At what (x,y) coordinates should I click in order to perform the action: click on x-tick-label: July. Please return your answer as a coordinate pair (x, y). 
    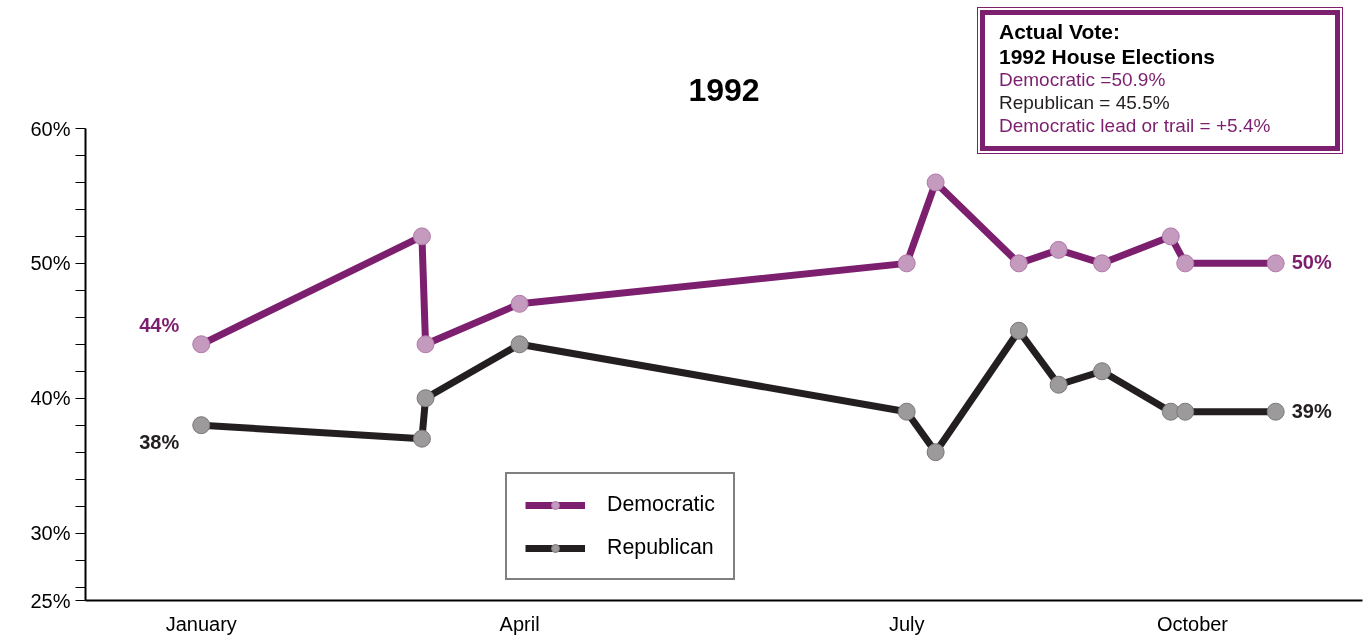
    Looking at the image, I should click on (906, 623).